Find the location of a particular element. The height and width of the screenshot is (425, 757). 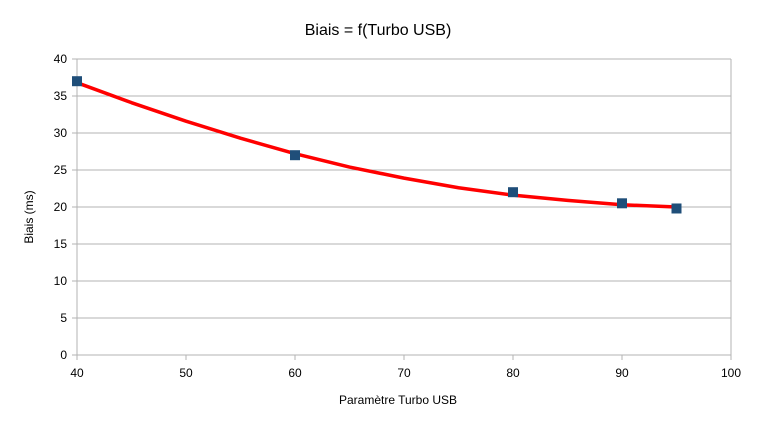

y-tick-label: 35 is located at coordinates (61, 96).